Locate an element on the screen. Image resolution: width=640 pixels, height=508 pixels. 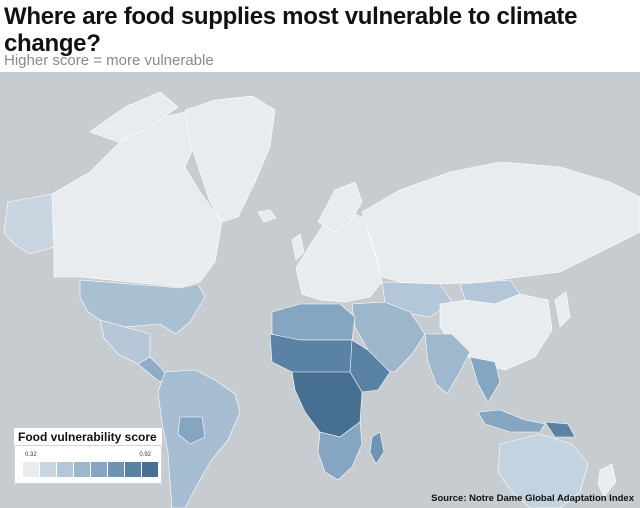
india is located at coordinates (447, 364).